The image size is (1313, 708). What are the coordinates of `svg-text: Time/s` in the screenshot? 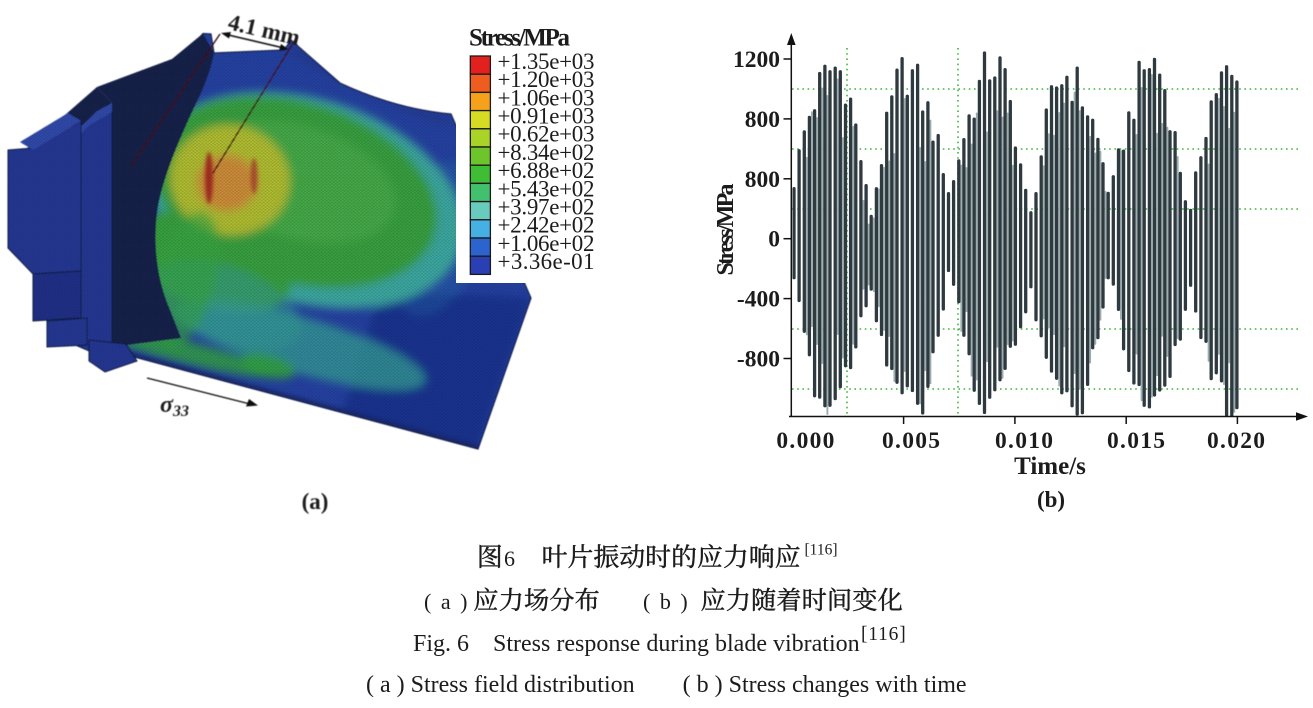 It's located at (1050, 466).